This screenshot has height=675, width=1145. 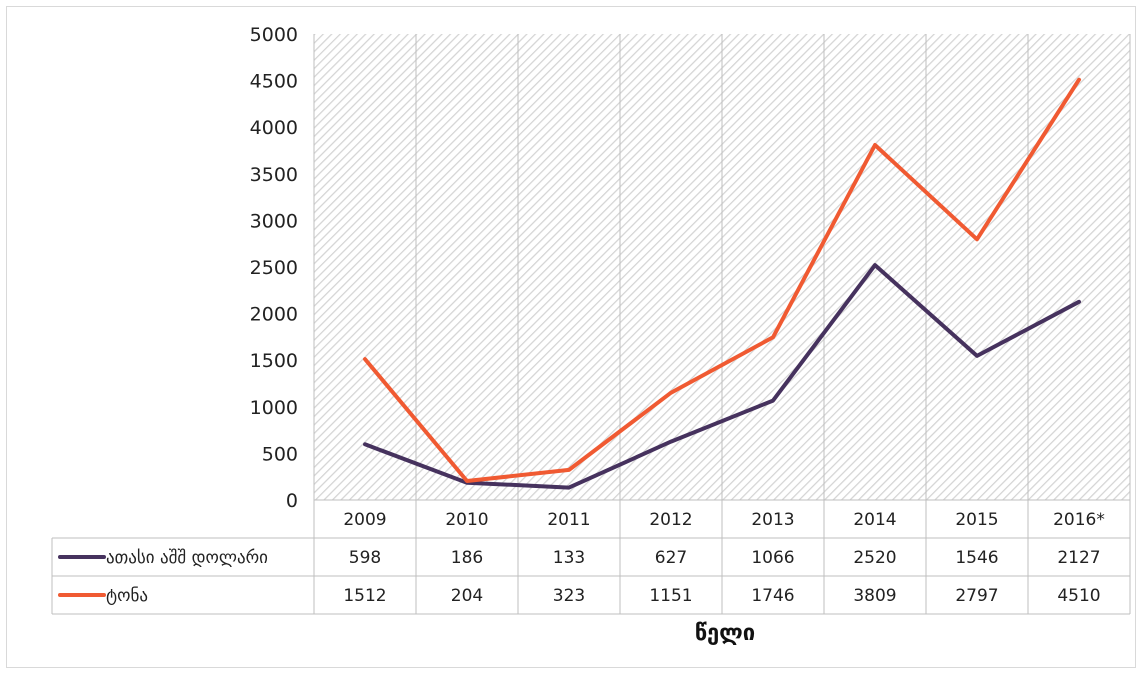 I want to click on data-table-cell: 2797, so click(x=976, y=596).